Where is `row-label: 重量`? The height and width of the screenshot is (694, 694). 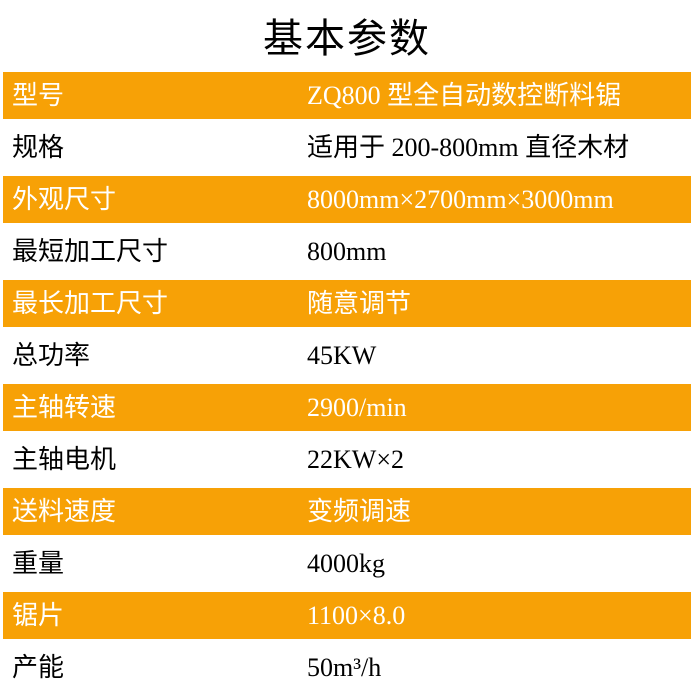
row-label: 重量 is located at coordinates (38, 563).